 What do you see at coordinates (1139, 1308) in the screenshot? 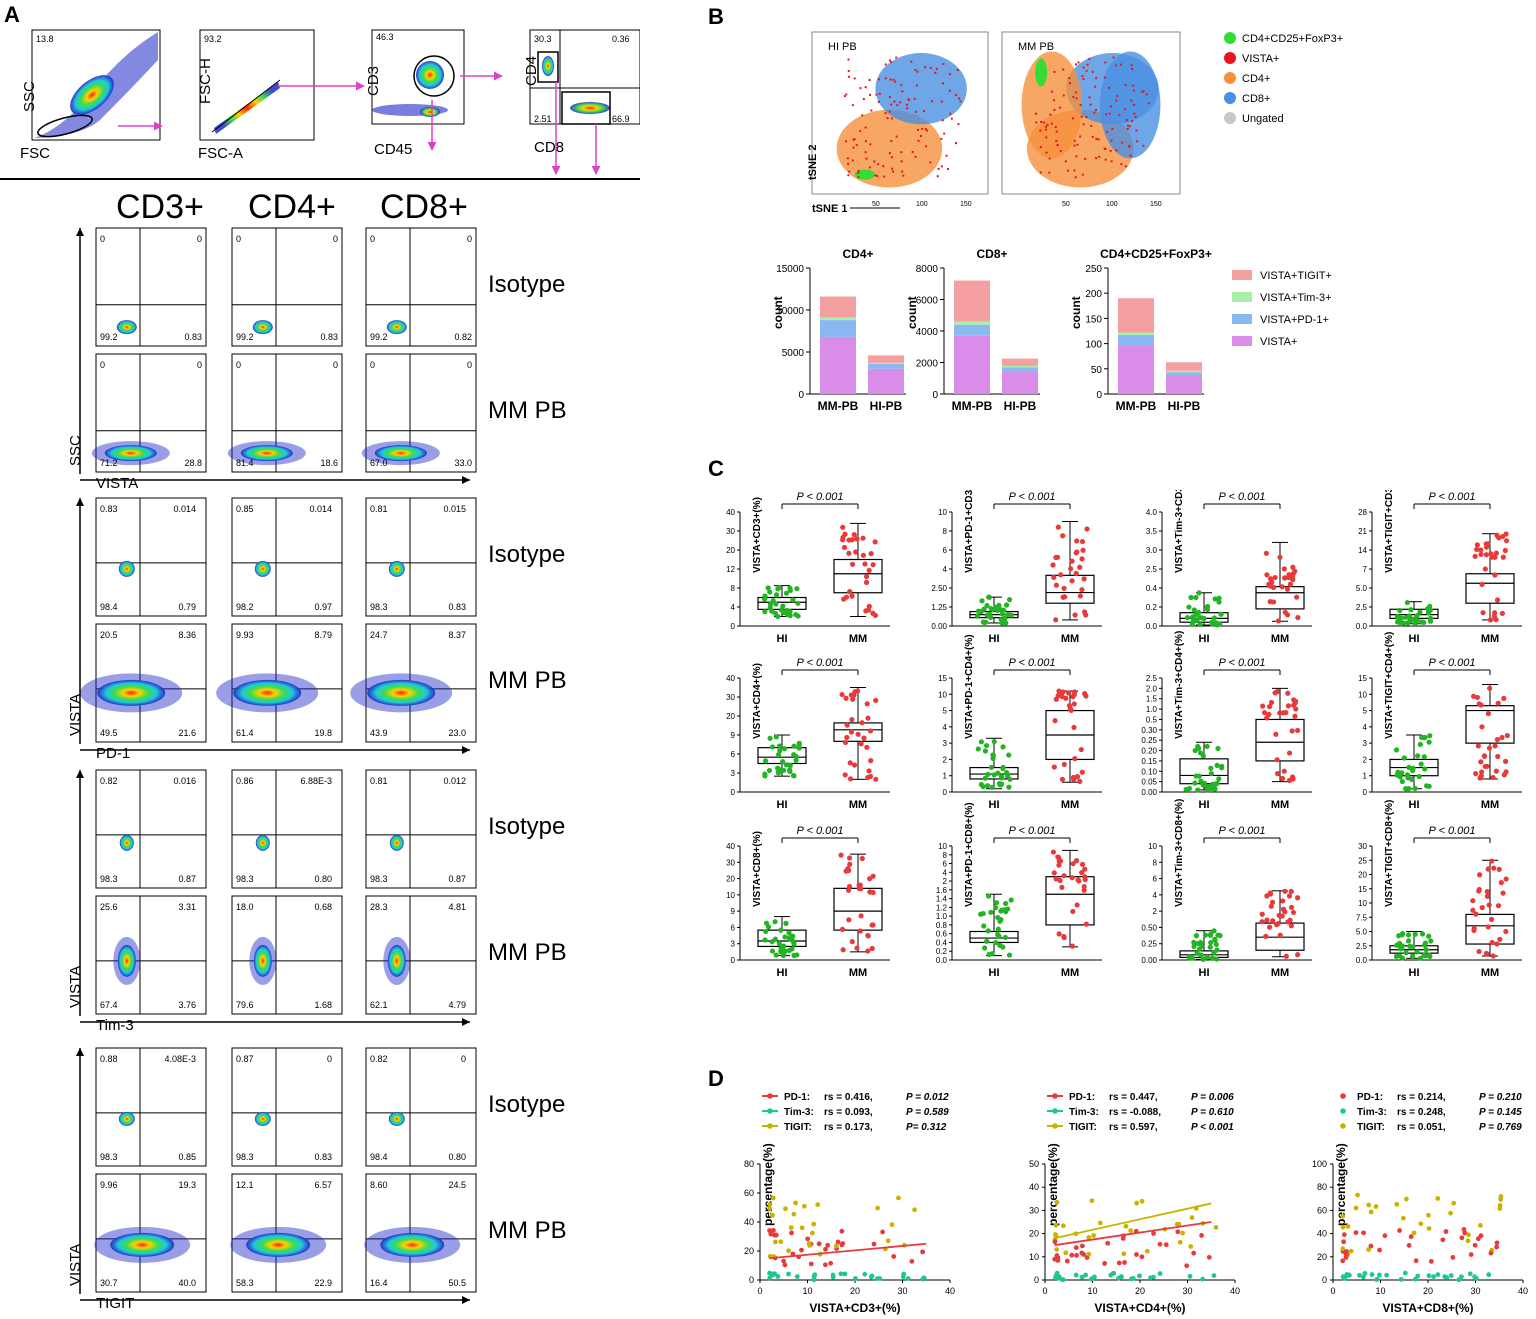
I see `axis-x-label: VISTA+CD4+(%)` at bounding box center [1139, 1308].